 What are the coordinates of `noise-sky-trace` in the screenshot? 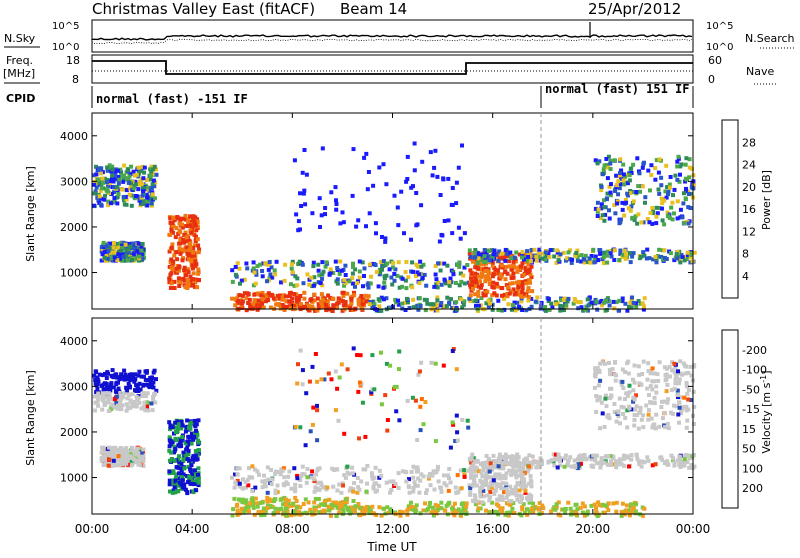 It's located at (392, 37).